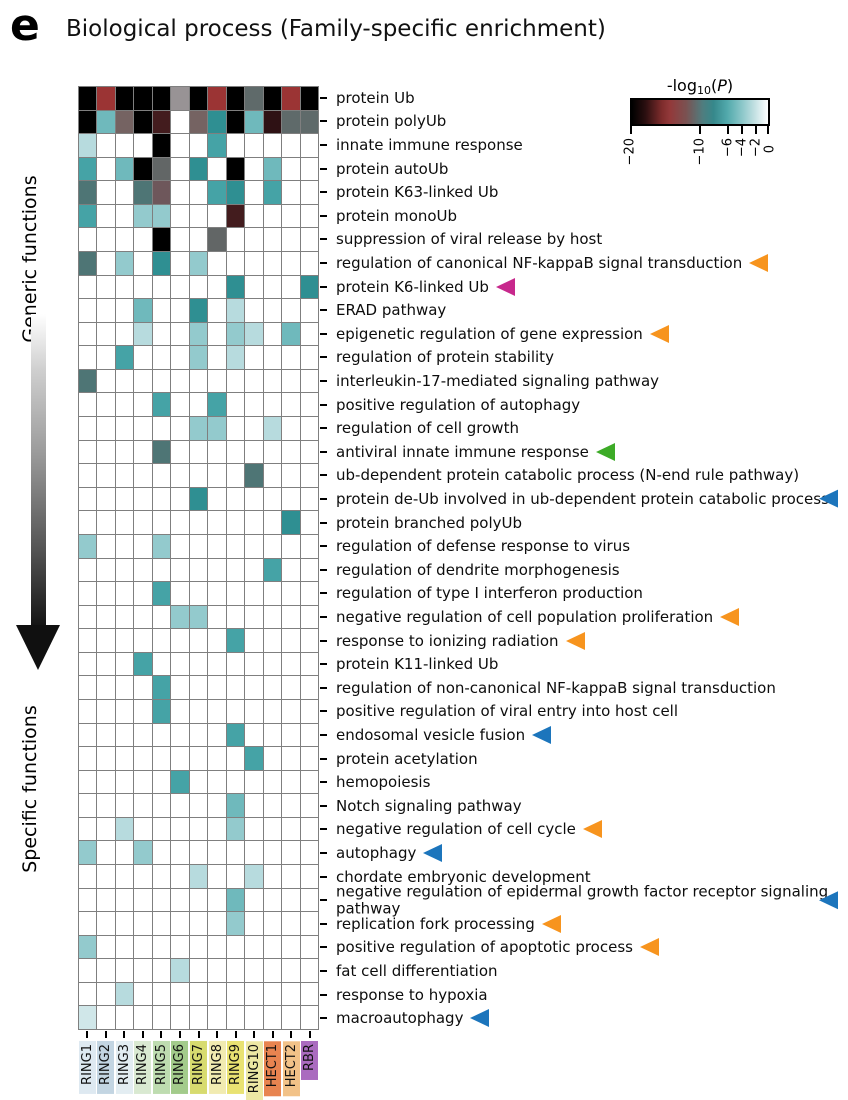 This screenshot has width=848, height=1100. Describe the element at coordinates (591, 428) in the screenshot. I see `row-label: regulation of cell growth` at that location.